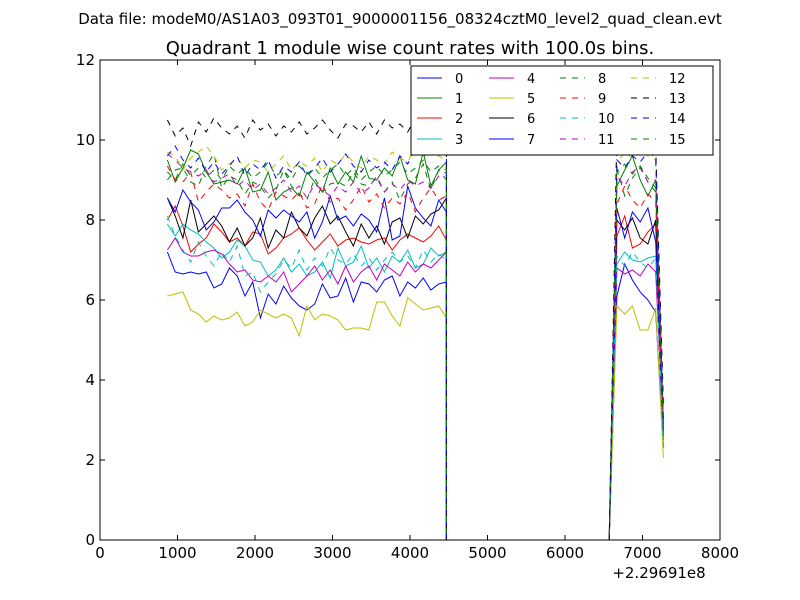  What do you see at coordinates (85, 60) in the screenshot?
I see `y-tick-label: 12` at bounding box center [85, 60].